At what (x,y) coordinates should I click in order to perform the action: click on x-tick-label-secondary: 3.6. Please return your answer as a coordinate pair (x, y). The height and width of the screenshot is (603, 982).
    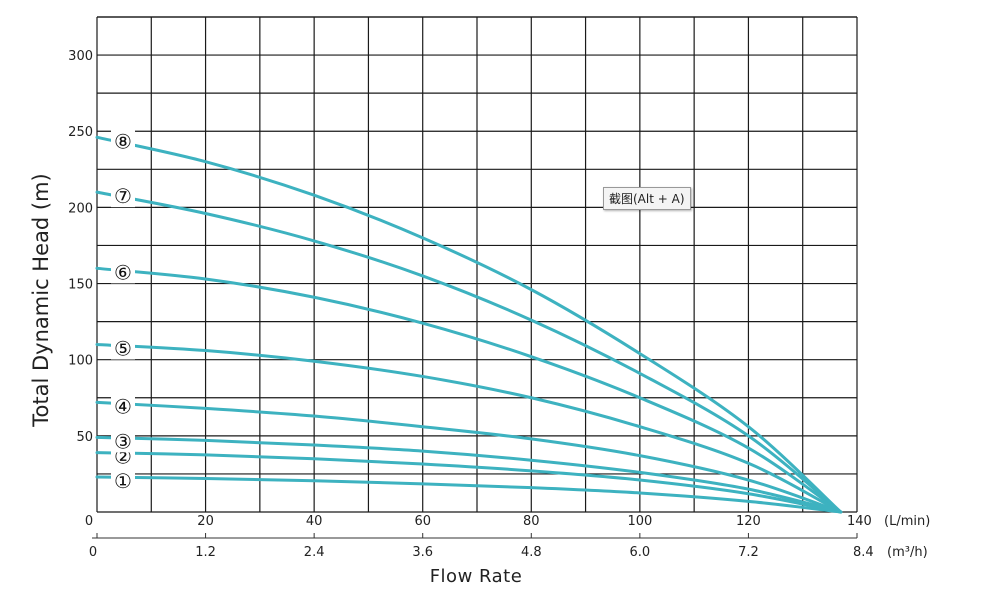
    Looking at the image, I should click on (422, 552).